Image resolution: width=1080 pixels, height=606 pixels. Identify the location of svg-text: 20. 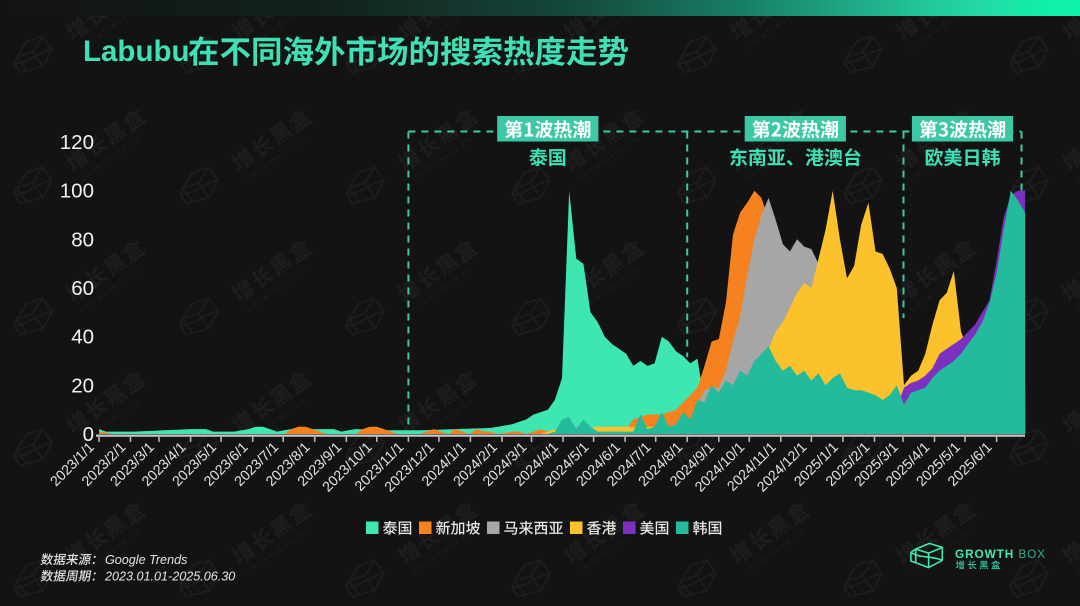
(82, 385).